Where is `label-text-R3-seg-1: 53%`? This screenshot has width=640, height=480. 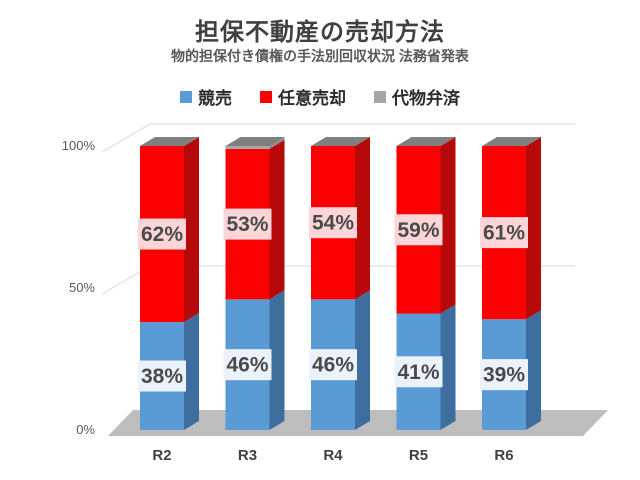
label-text-R3-seg-1: 53% is located at coordinates (247, 224).